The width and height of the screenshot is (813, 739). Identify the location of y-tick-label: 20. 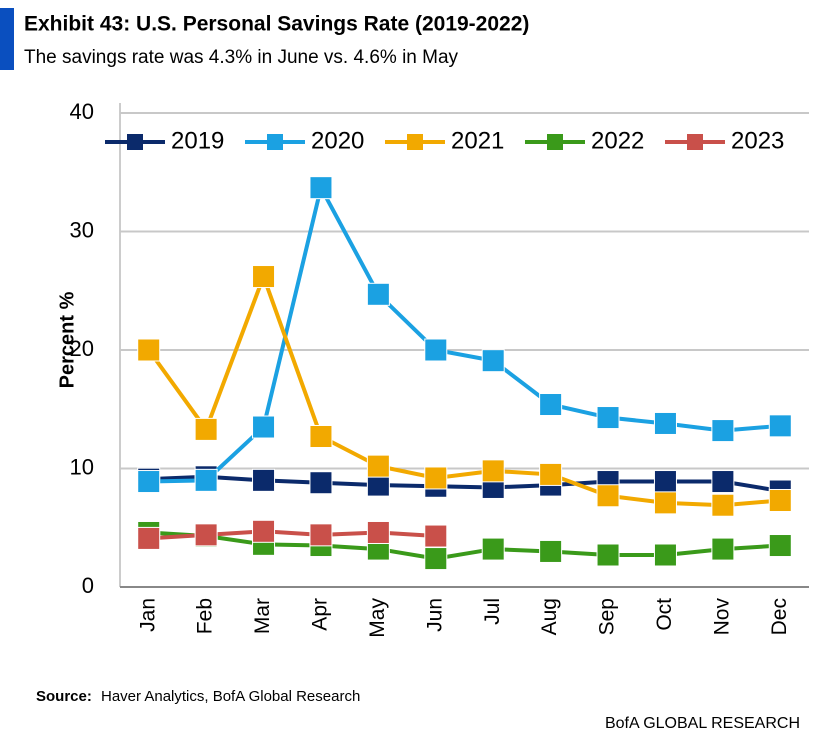
(82, 348).